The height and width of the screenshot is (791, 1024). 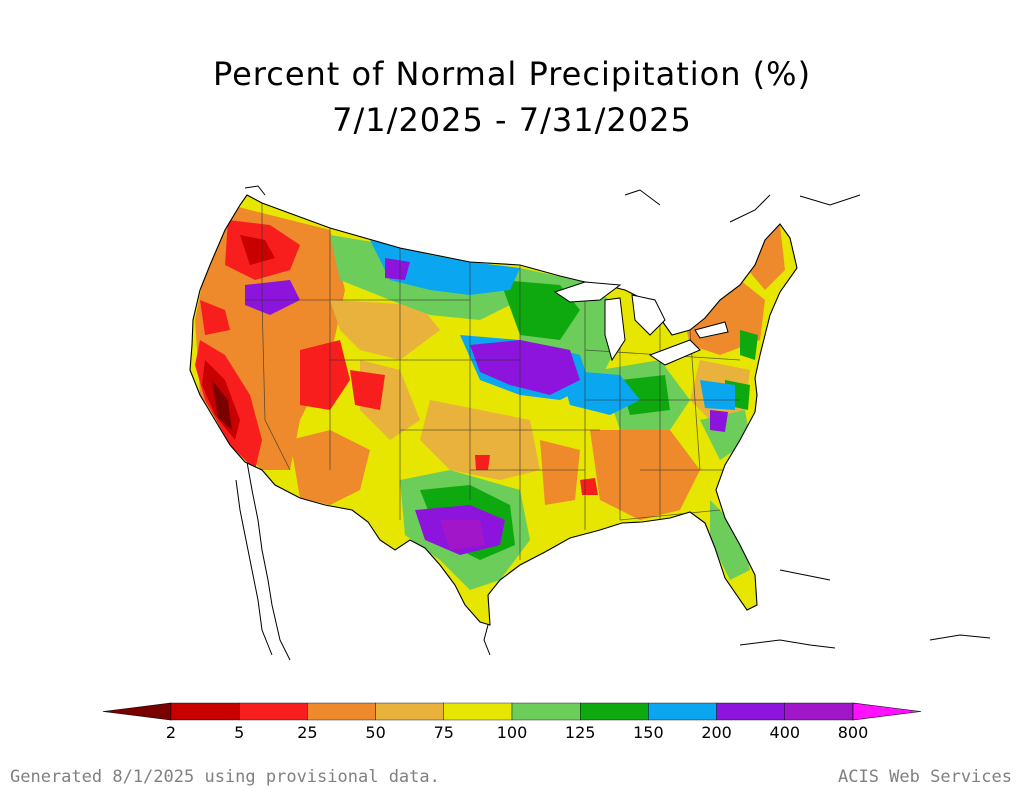 What do you see at coordinates (375, 732) in the screenshot?
I see `legend-tick-label: 50` at bounding box center [375, 732].